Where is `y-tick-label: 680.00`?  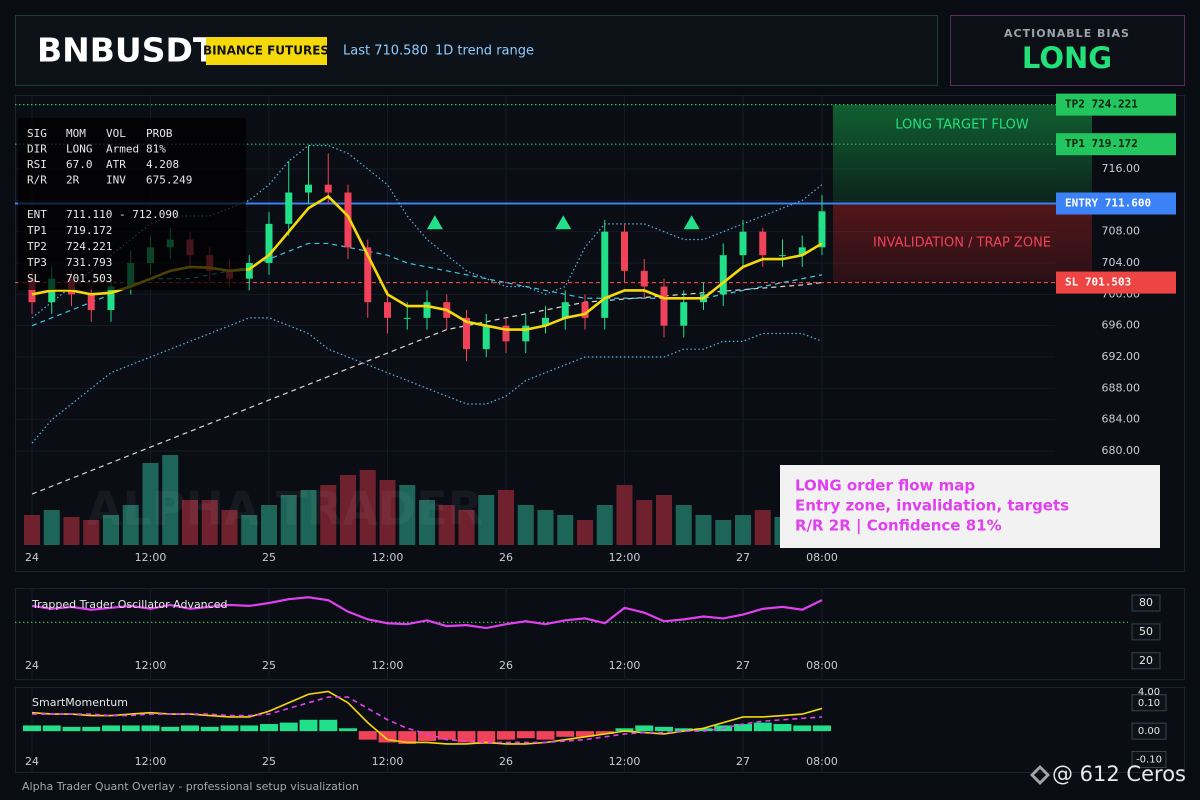
y-tick-label: 680.00 is located at coordinates (1121, 450).